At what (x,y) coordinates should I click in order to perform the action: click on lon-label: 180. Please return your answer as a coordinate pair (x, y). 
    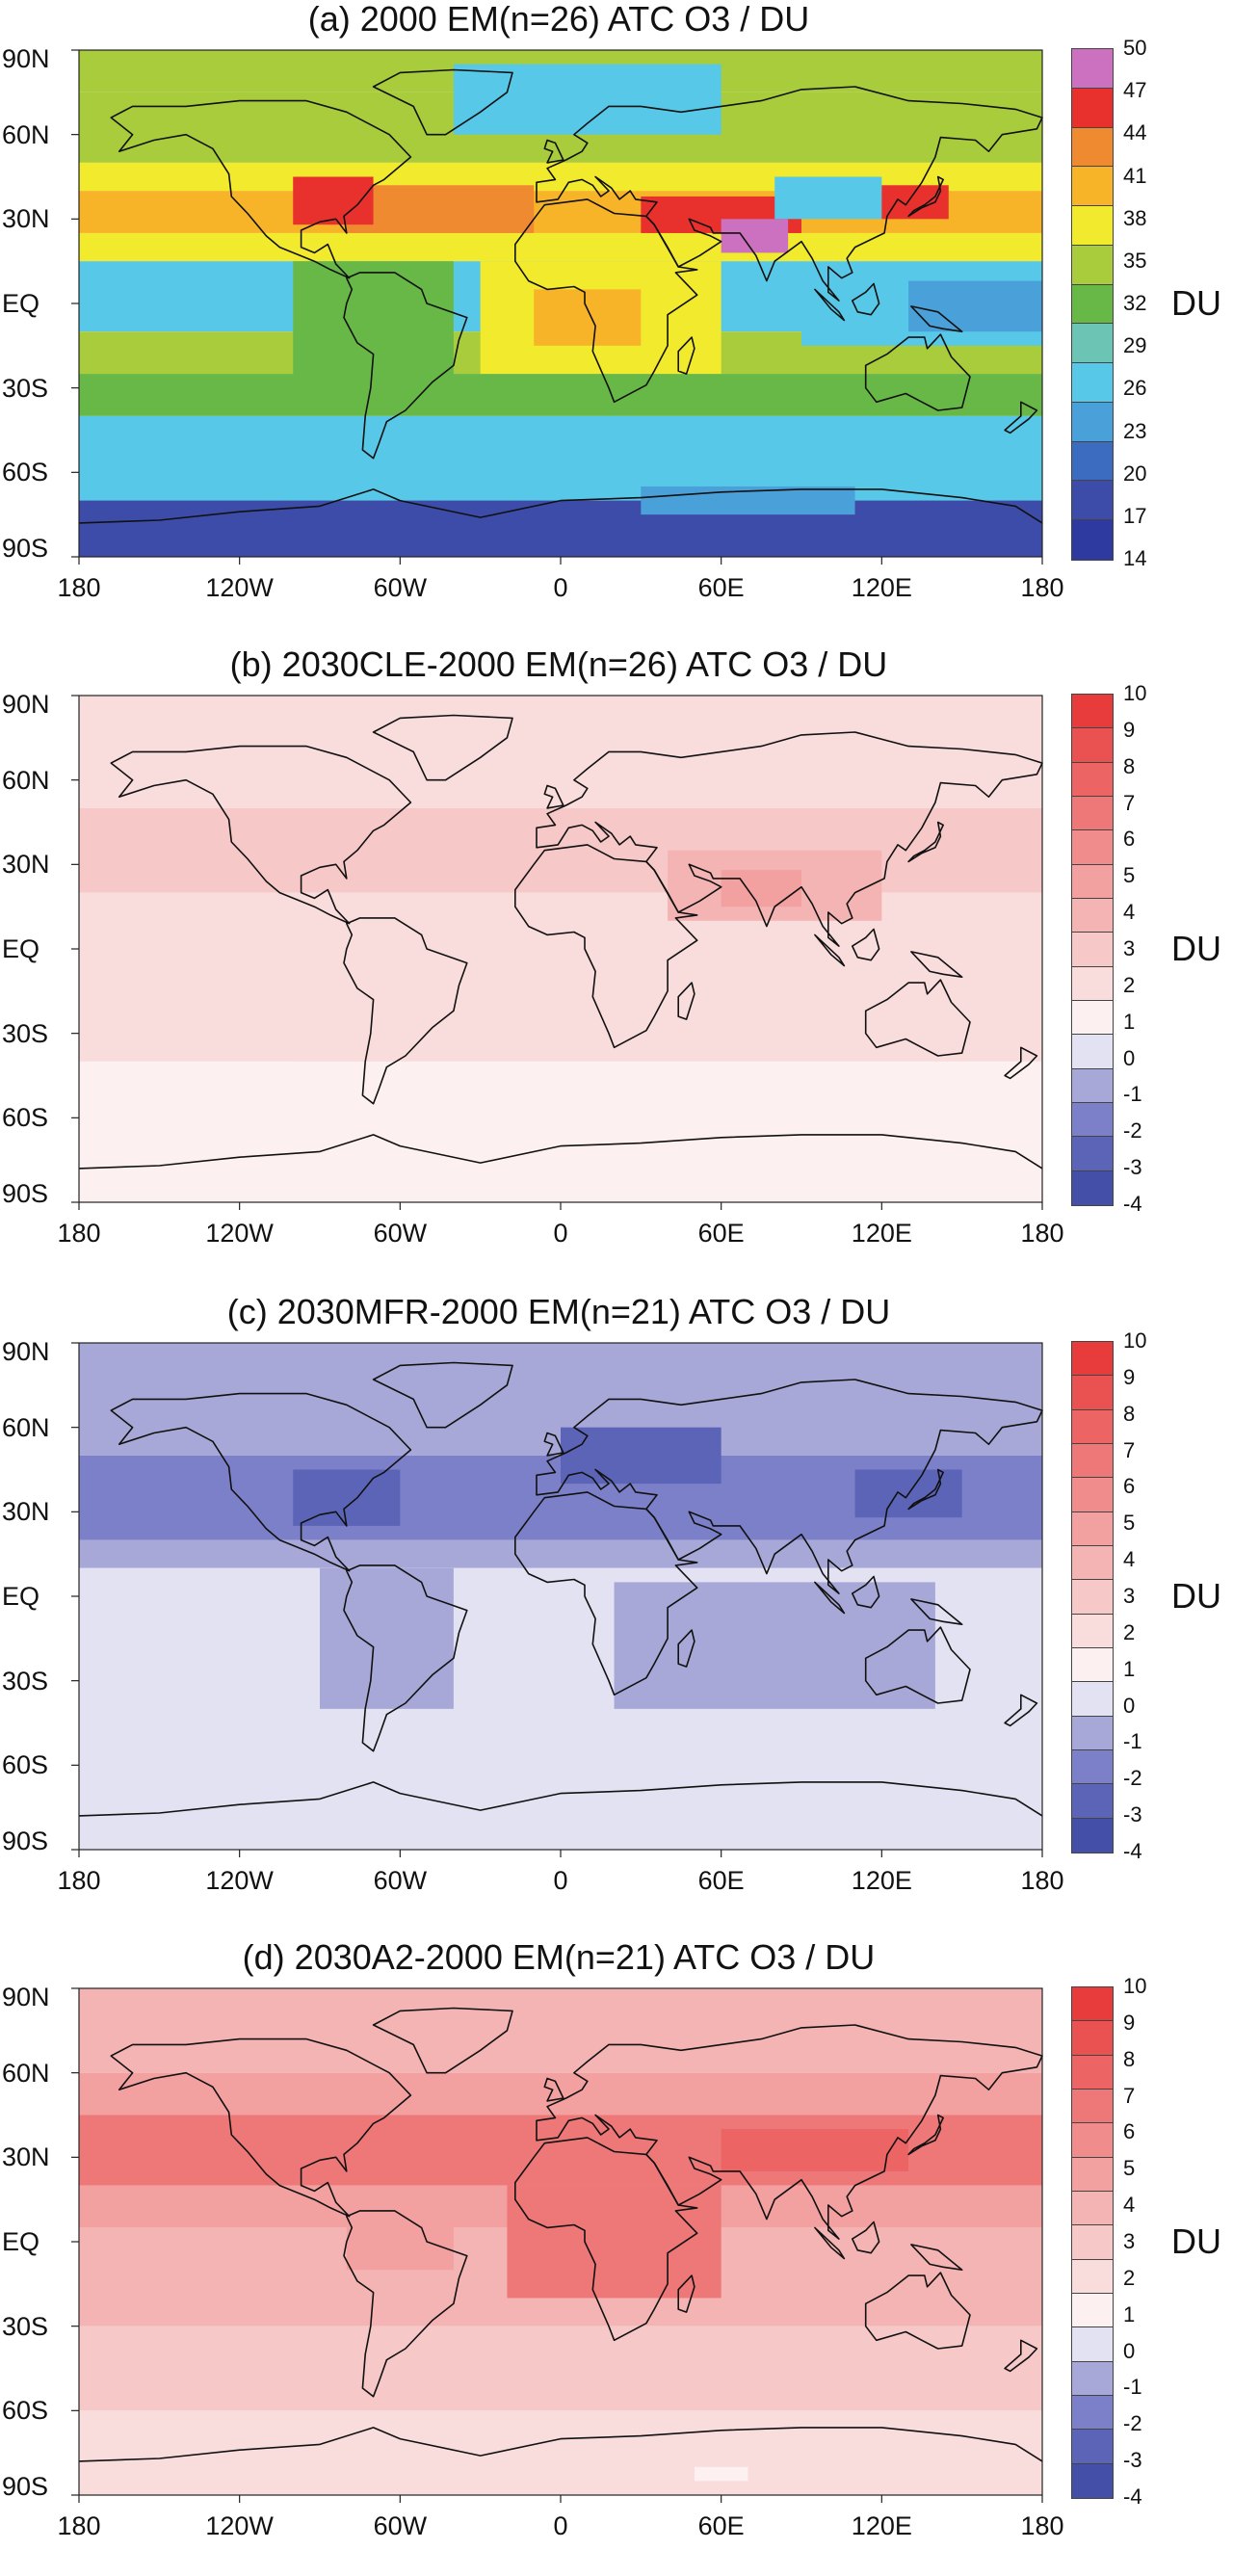
    Looking at the image, I should click on (1042, 2525).